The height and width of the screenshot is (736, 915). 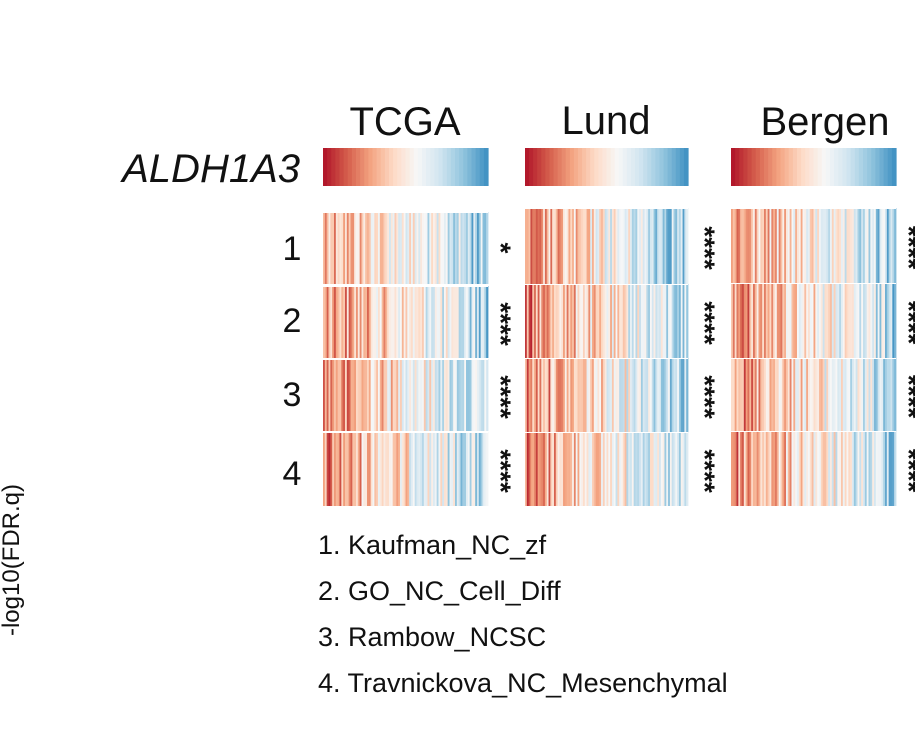 I want to click on heatmap-row-3-bergen, so click(x=814, y=394).